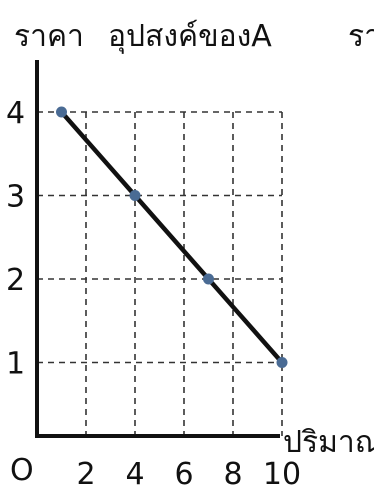 This screenshot has width=374, height=502. Describe the element at coordinates (22, 470) in the screenshot. I see `origin-label: O` at that location.